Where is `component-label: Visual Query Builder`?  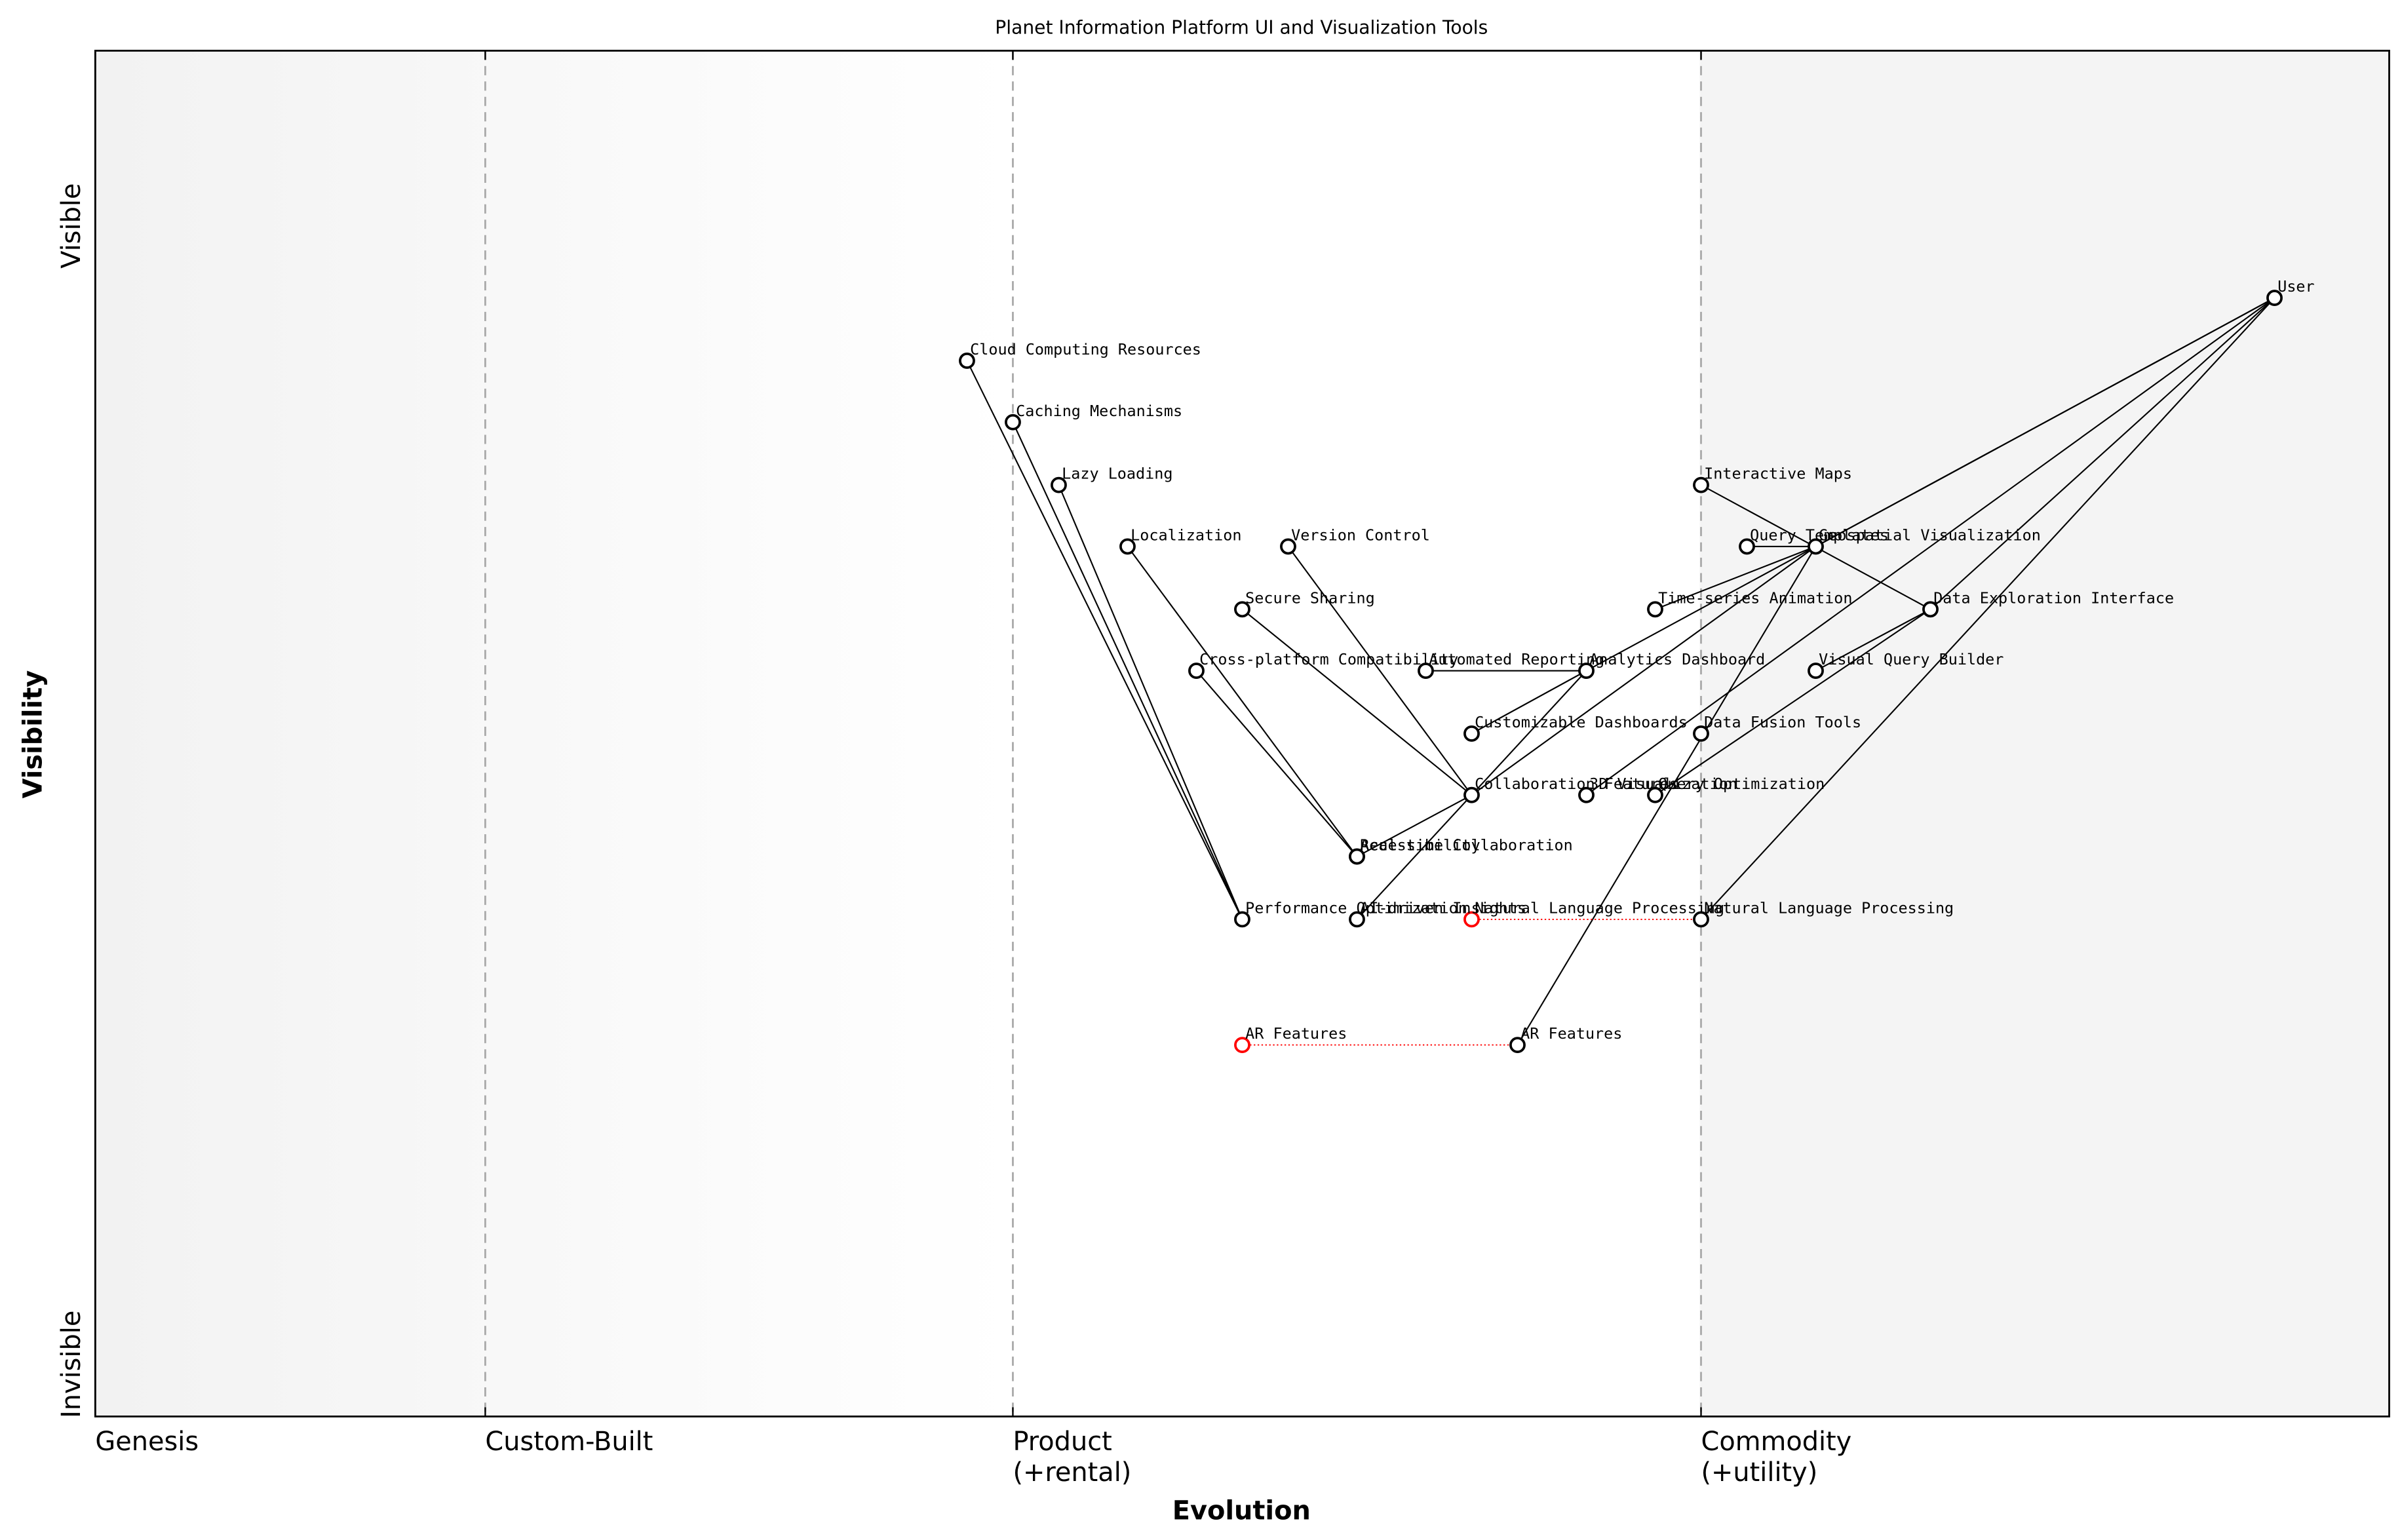 component-label: Visual Query Builder is located at coordinates (1911, 659).